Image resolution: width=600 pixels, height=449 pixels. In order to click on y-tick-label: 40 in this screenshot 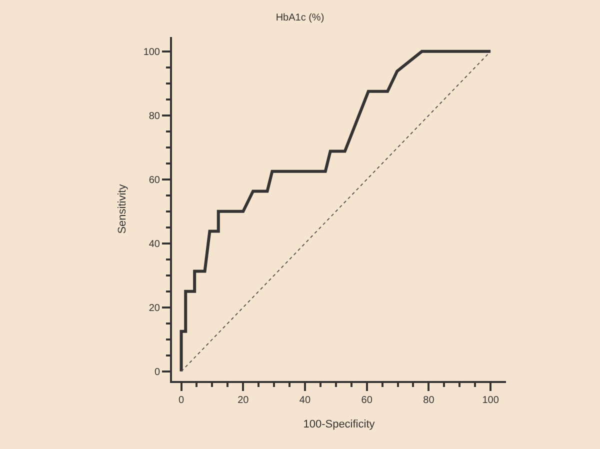, I will do `click(154, 244)`.